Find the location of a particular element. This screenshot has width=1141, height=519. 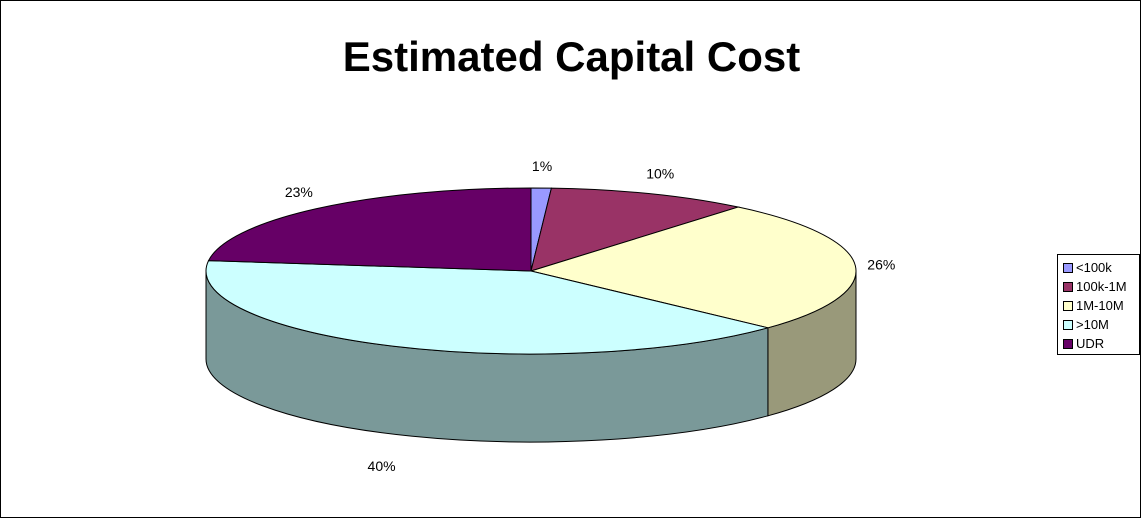

legend-item: >10M is located at coordinates (1098, 324).